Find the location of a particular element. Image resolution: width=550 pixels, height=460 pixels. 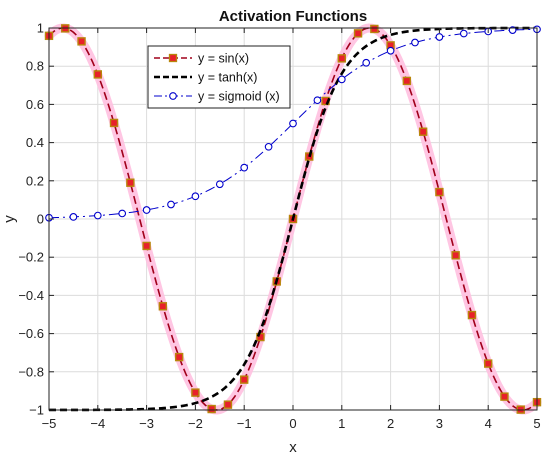

x-tick-label: 0 is located at coordinates (292, 423).